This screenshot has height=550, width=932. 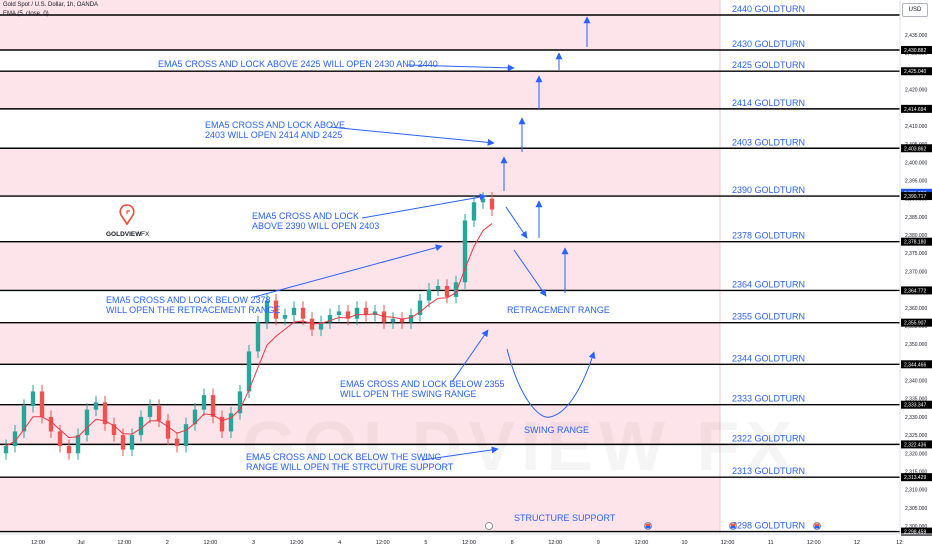 What do you see at coordinates (916, 254) in the screenshot?
I see `price-tick-label: 2,375.000` at bounding box center [916, 254].